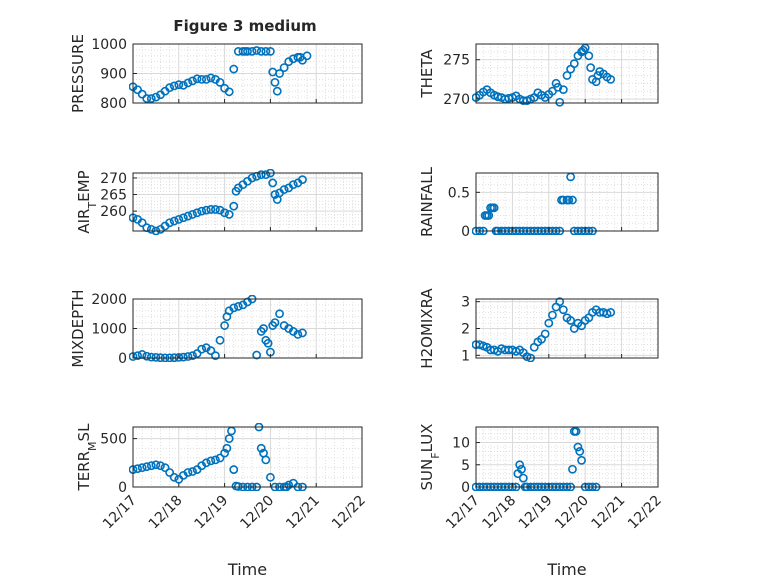  I want to click on figure-title: Figure 3 medium, so click(244, 26).